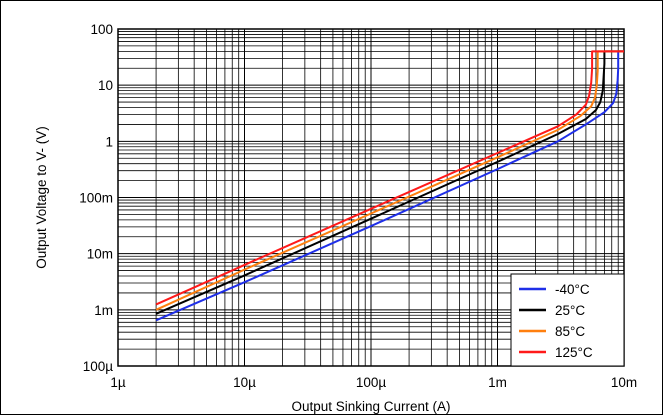 This screenshot has width=663, height=420. What do you see at coordinates (572, 289) in the screenshot?
I see `legend-label: -40°C` at bounding box center [572, 289].